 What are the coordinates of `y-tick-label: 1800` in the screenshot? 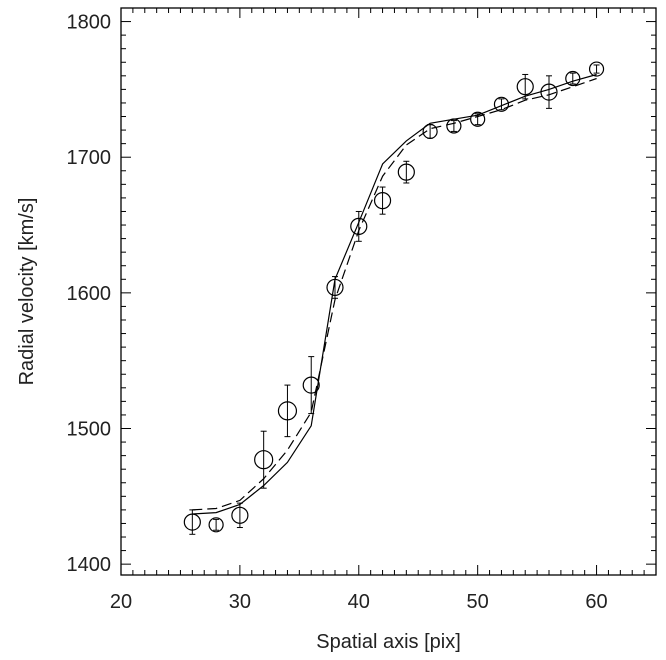 It's located at (89, 23).